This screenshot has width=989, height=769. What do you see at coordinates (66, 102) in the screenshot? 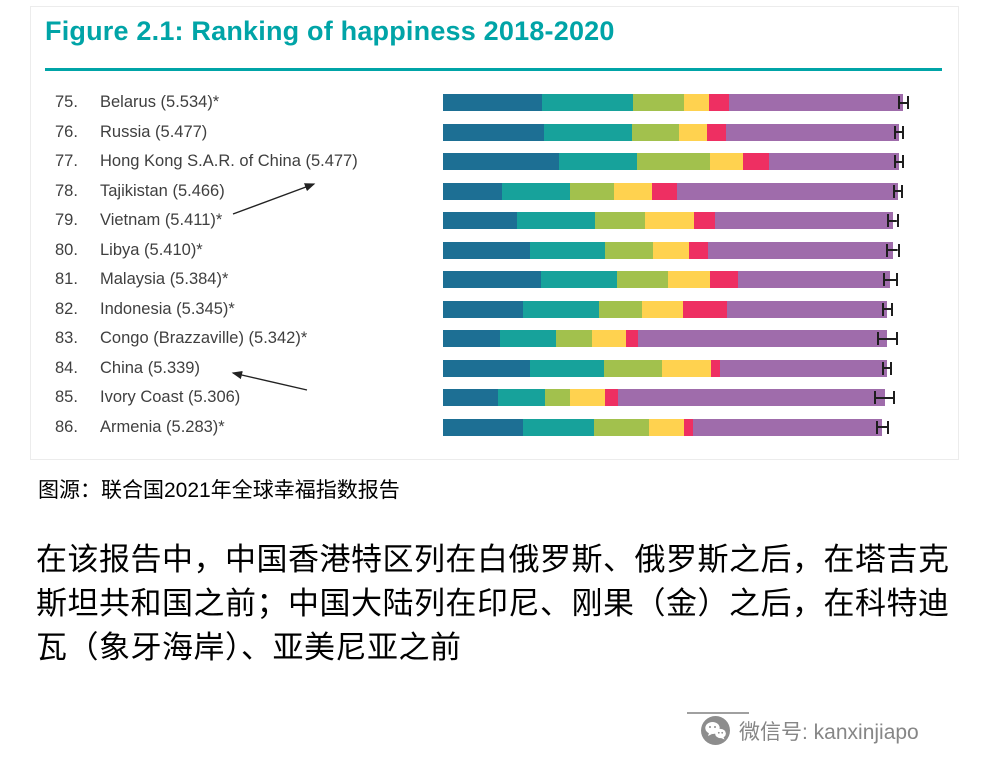
I see `row-rank: 75.` at bounding box center [66, 102].